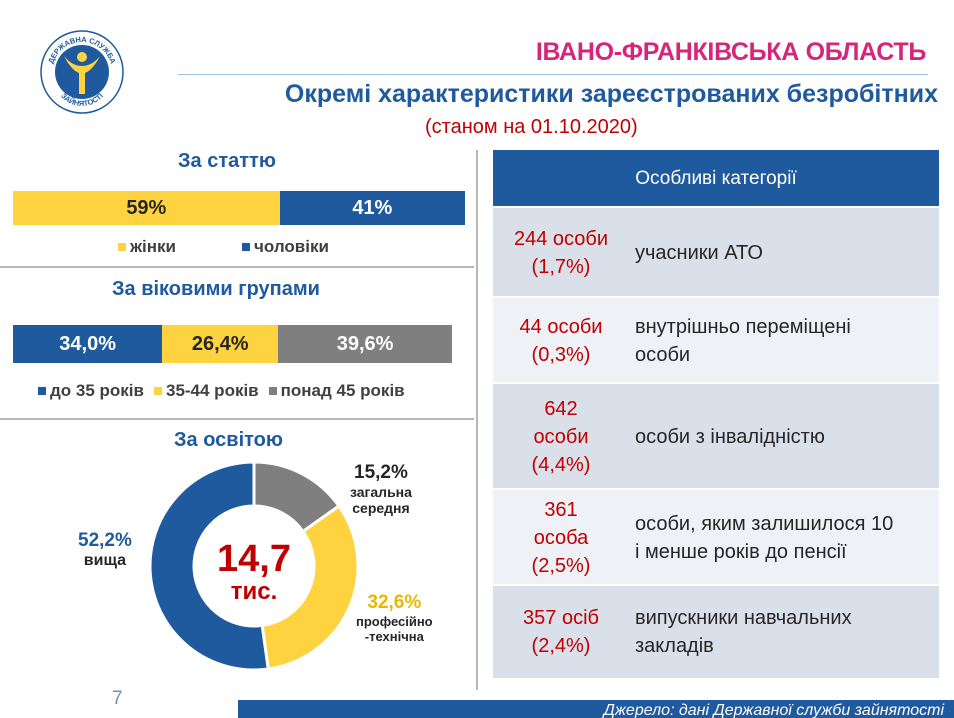 The image size is (954, 718). I want to click on gender-bar-women: 59%, so click(146, 208).